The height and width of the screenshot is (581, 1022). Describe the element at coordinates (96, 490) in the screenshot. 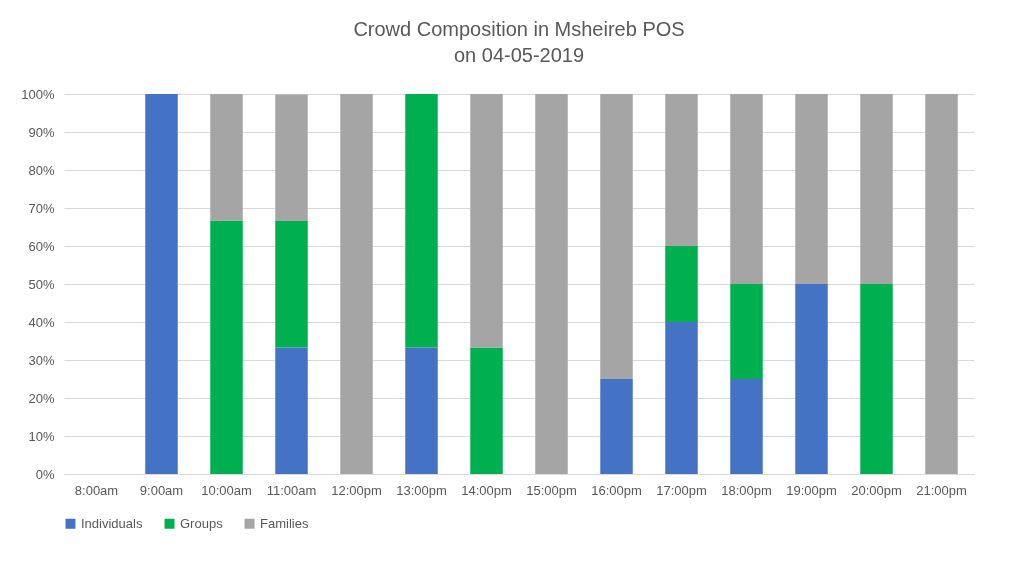

I see `x-tick-label: 8:00am` at that location.